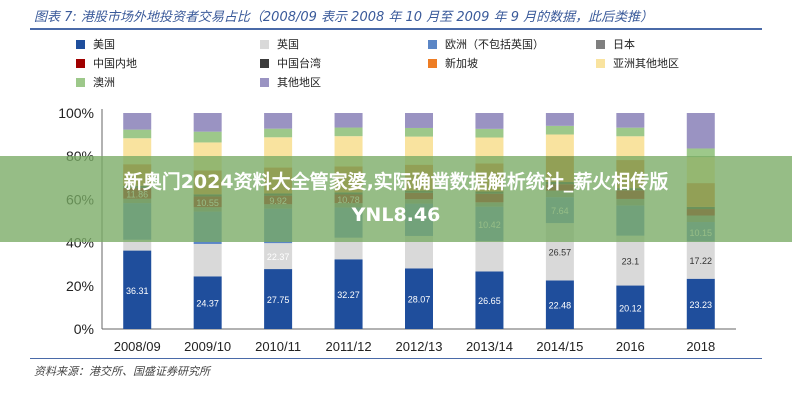 The width and height of the screenshot is (792, 400). I want to click on legend-item: 新加坡, so click(453, 63).